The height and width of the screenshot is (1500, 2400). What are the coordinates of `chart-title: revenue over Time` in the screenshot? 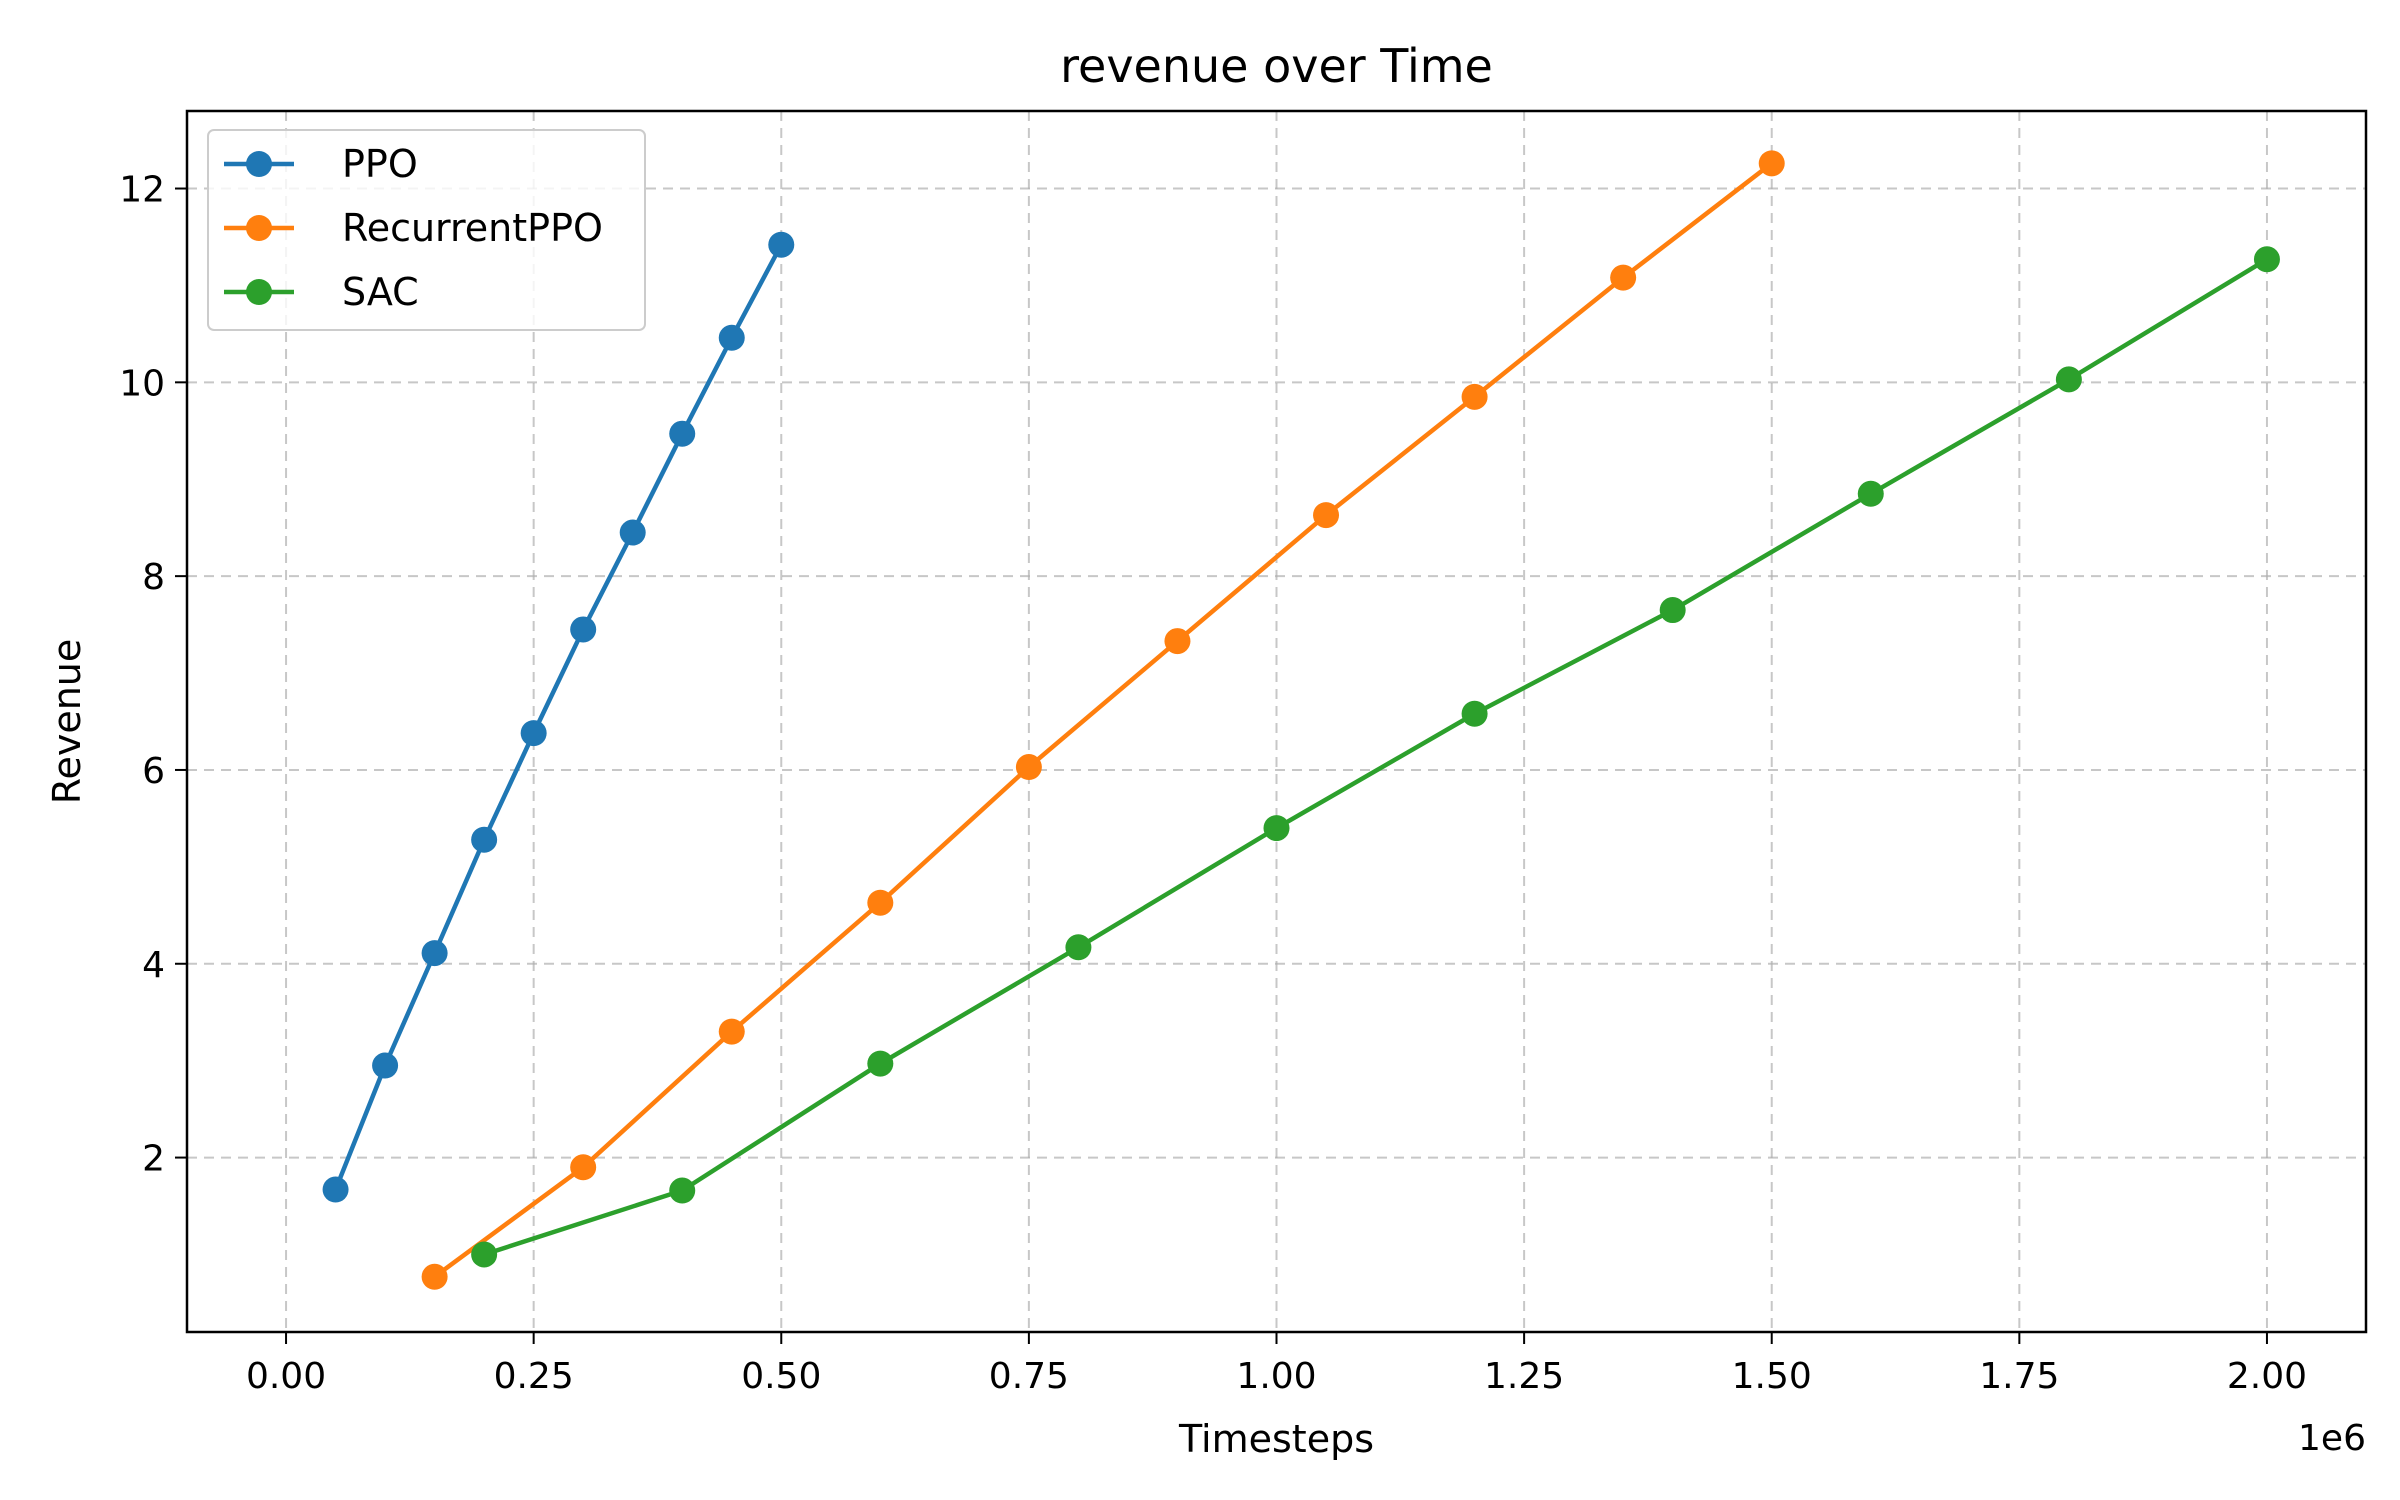 It's located at (1276, 66).